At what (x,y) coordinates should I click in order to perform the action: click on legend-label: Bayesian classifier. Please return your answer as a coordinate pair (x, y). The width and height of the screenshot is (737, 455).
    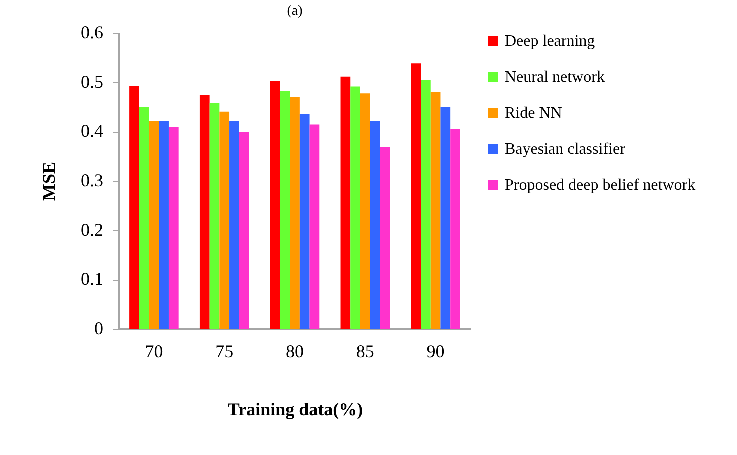
    Looking at the image, I should click on (565, 149).